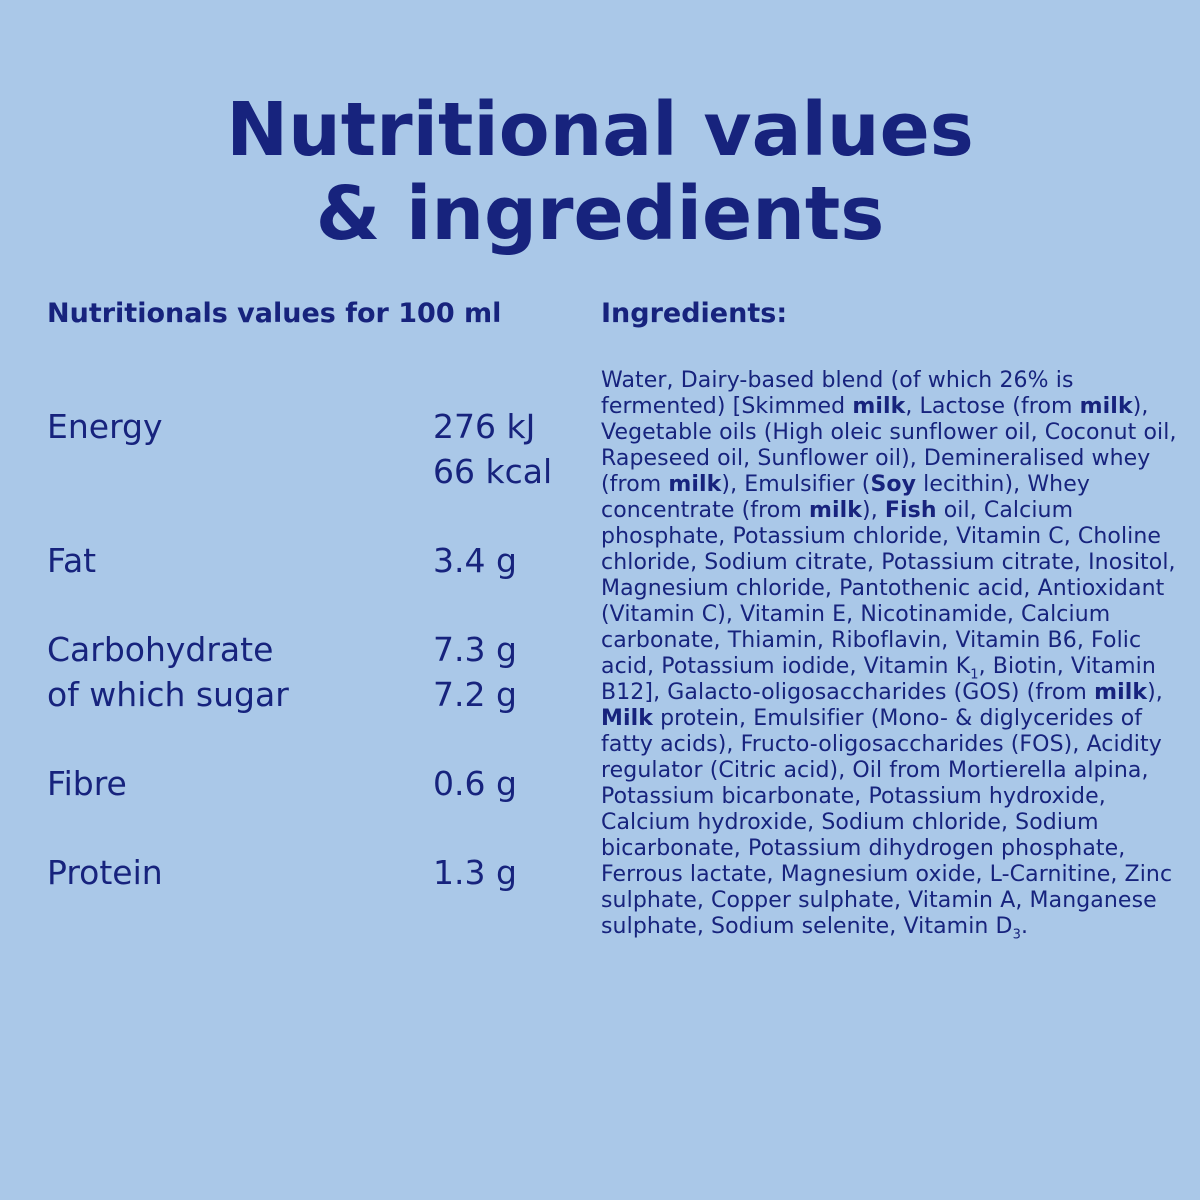 This screenshot has width=1200, height=1200. I want to click on title-line: Nutritional values, so click(600, 130).